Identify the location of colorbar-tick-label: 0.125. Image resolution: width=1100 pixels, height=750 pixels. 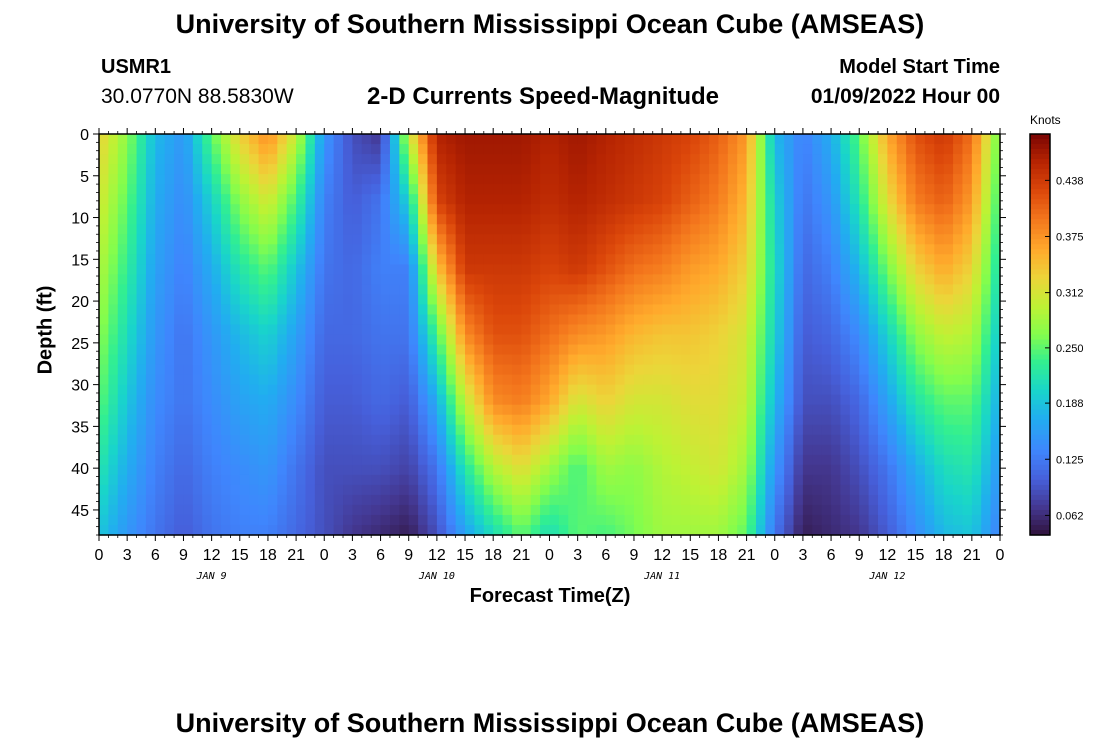
(1070, 460).